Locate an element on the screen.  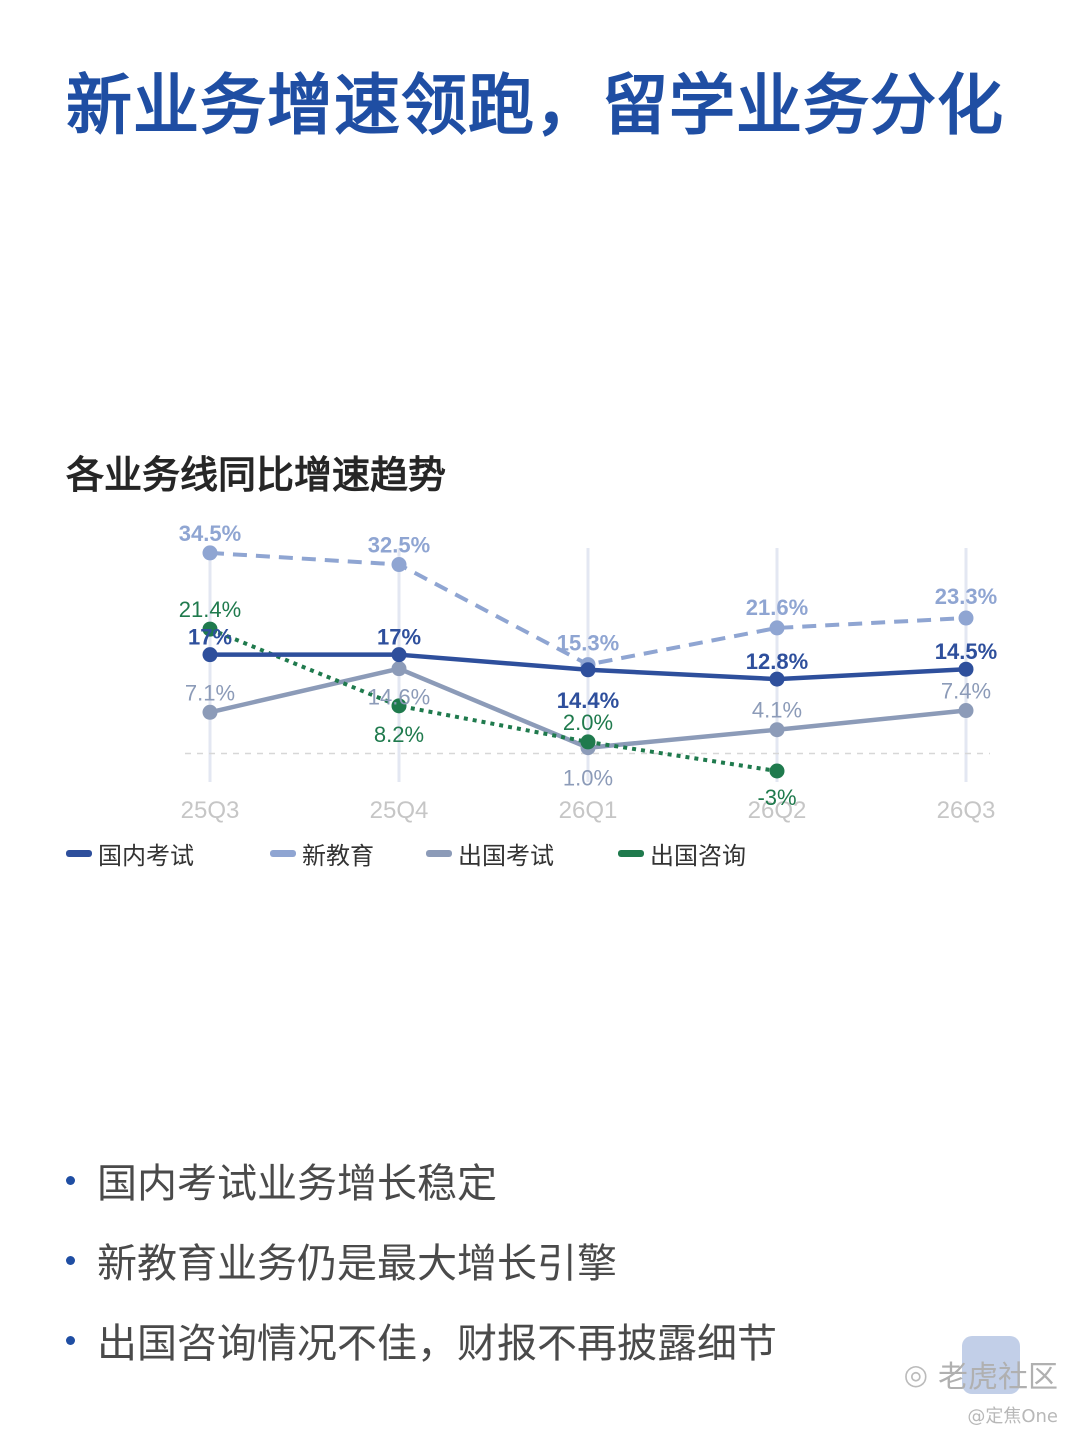
data-label: 14.4% is located at coordinates (588, 700).